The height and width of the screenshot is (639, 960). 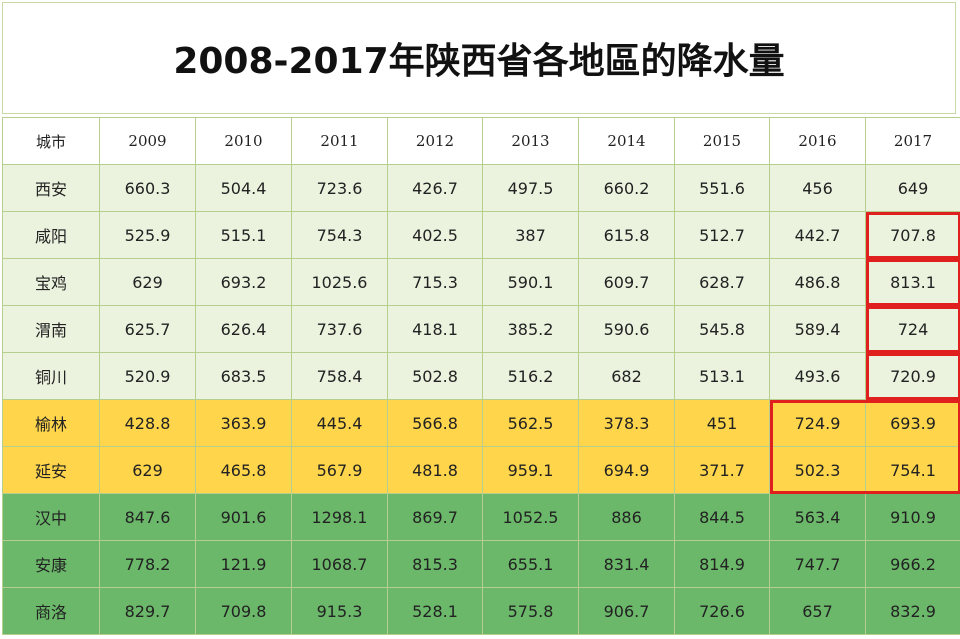 What do you see at coordinates (435, 611) in the screenshot?
I see `data-cell: 528.1` at bounding box center [435, 611].